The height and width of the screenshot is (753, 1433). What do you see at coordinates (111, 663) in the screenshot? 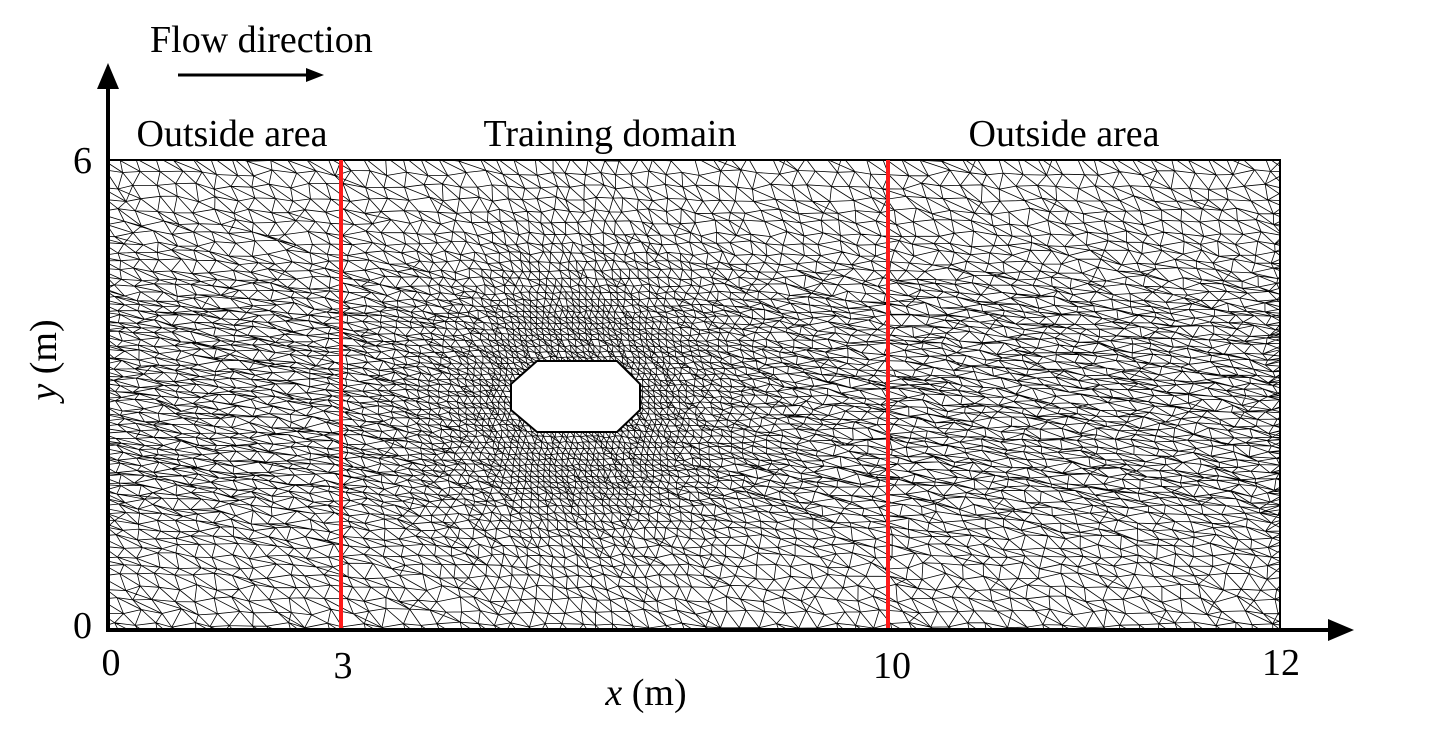
I see `x-tick-0: 0` at bounding box center [111, 663].